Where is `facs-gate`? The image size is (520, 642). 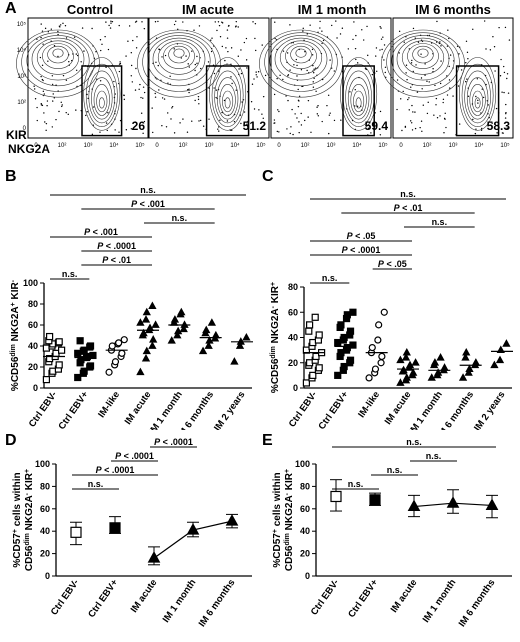
facs-gate is located at coordinates (102, 101).